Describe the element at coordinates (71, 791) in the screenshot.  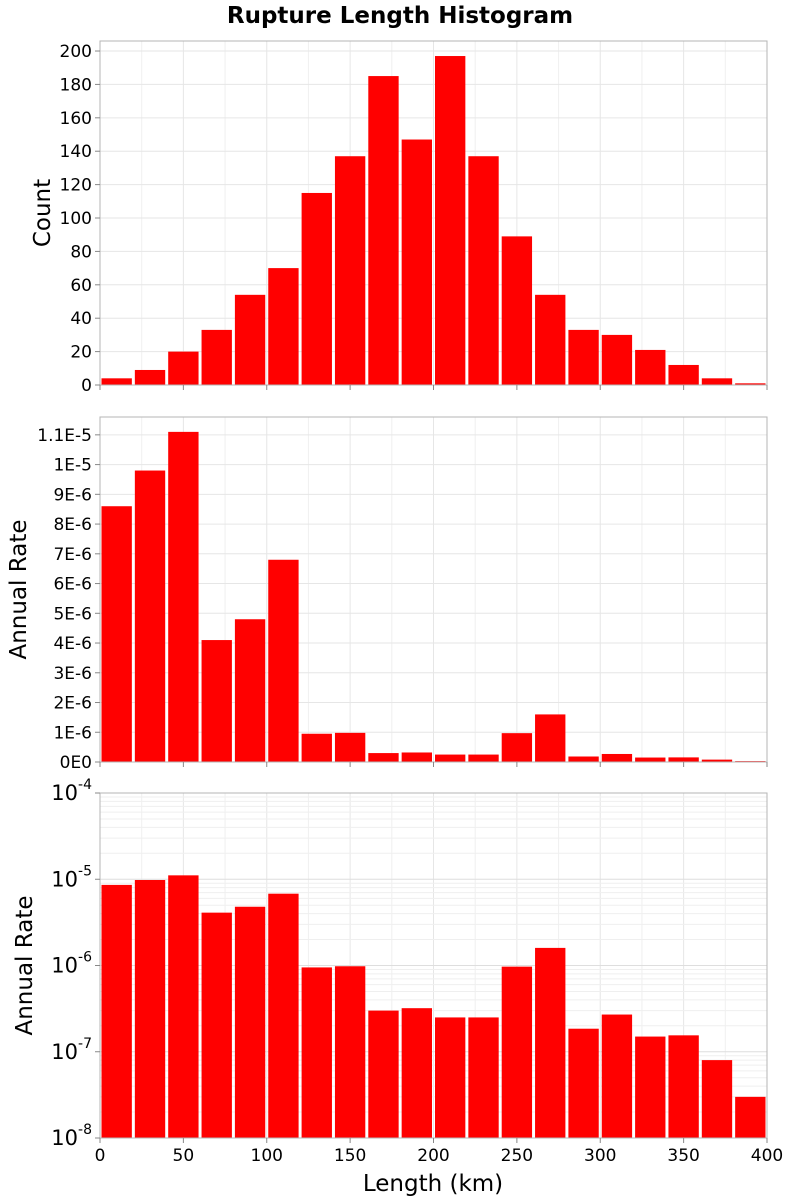
I see `y-tick-label: 10-4` at that location.